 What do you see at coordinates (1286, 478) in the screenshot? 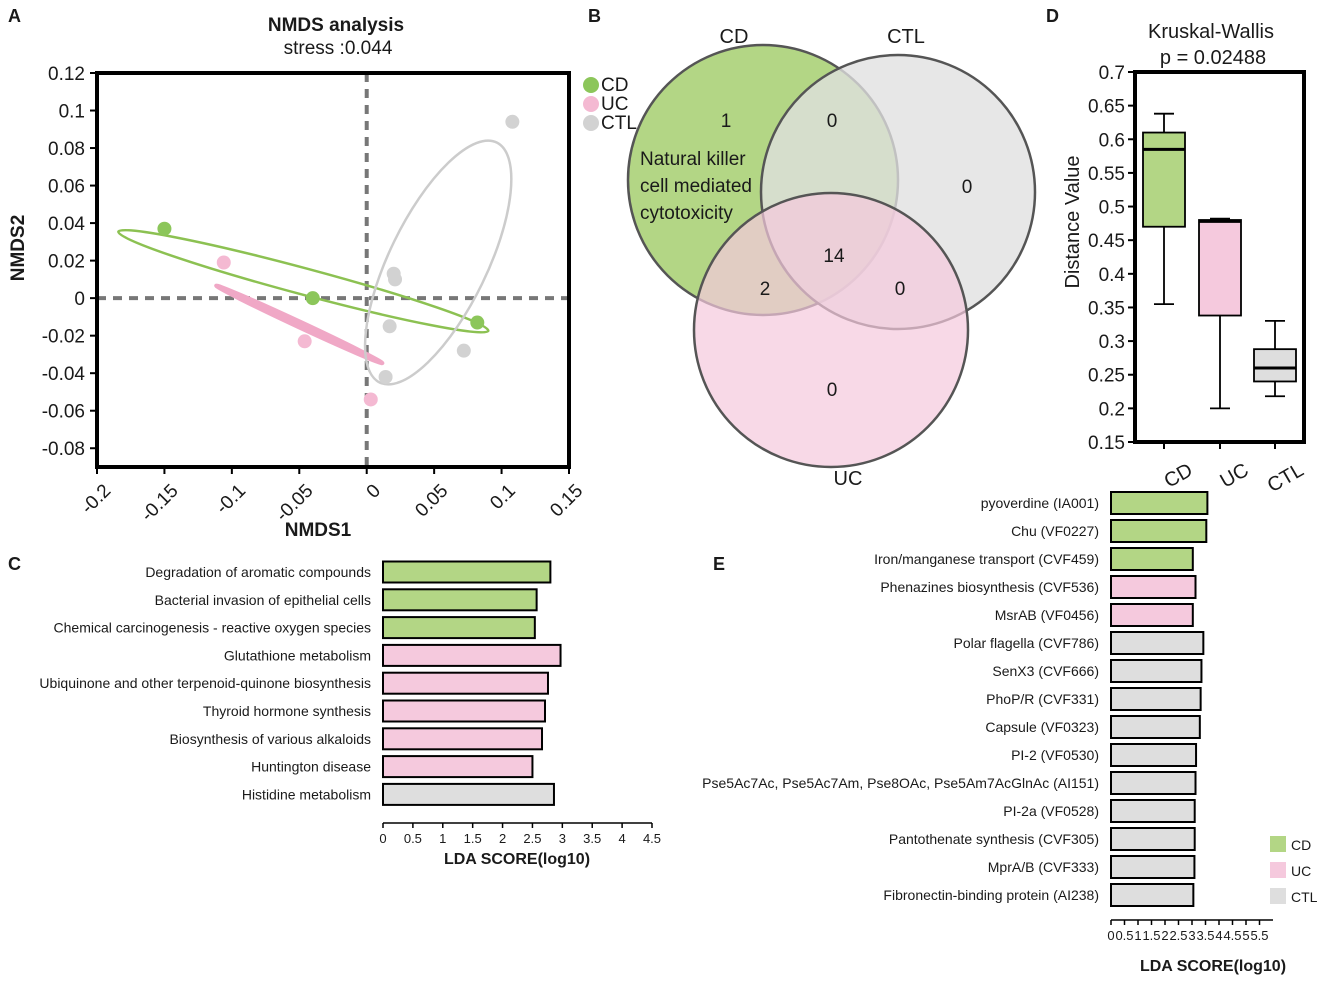
I see `boxplot-x-tick-label-ctl: CTL` at bounding box center [1286, 478].